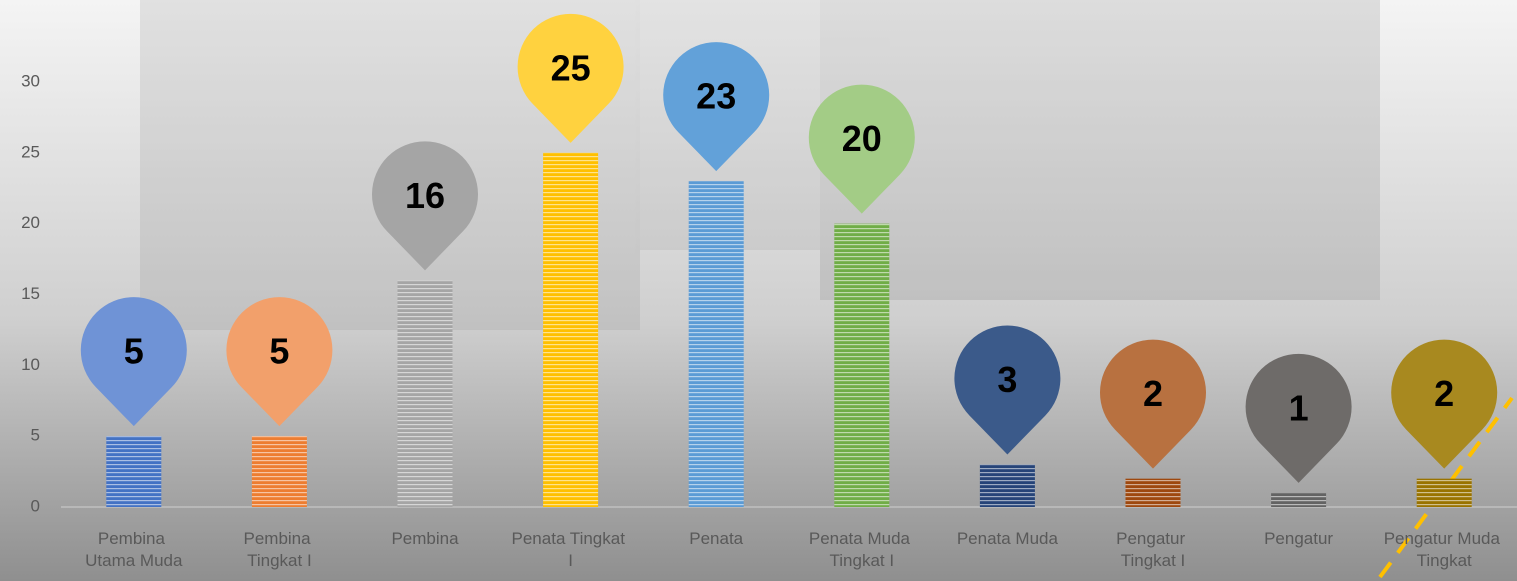 This screenshot has height=581, width=1517. Describe the element at coordinates (279, 549) in the screenshot. I see `x-tick-label: Pembina Tingkat I` at that location.